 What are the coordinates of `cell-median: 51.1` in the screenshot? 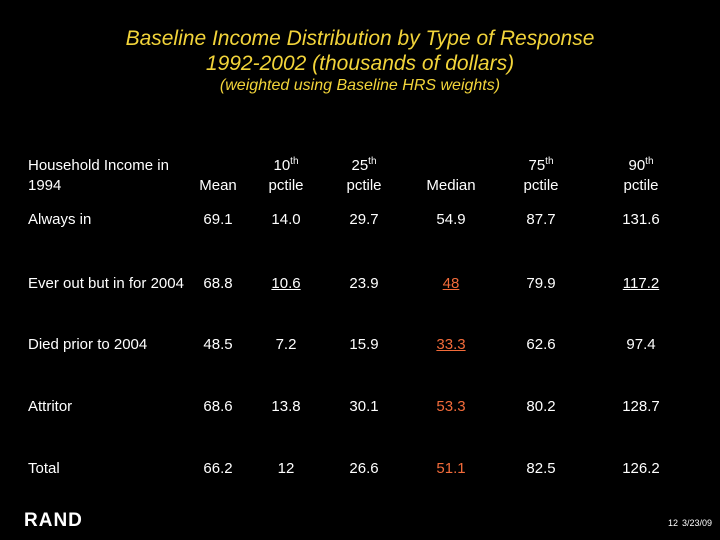 It's located at (451, 468).